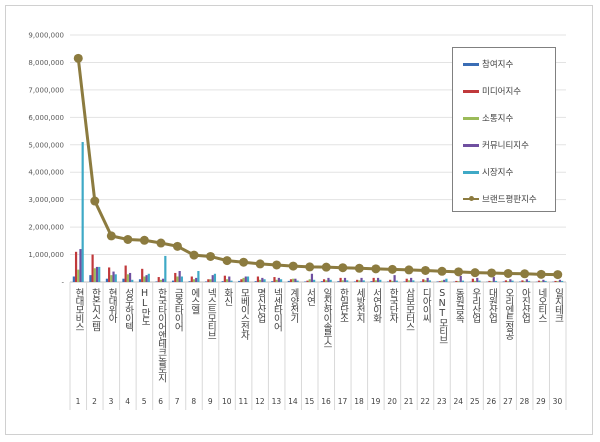 This screenshot has height=442, width=600. I want to click on bar-13-시장지수, so click(281, 280).